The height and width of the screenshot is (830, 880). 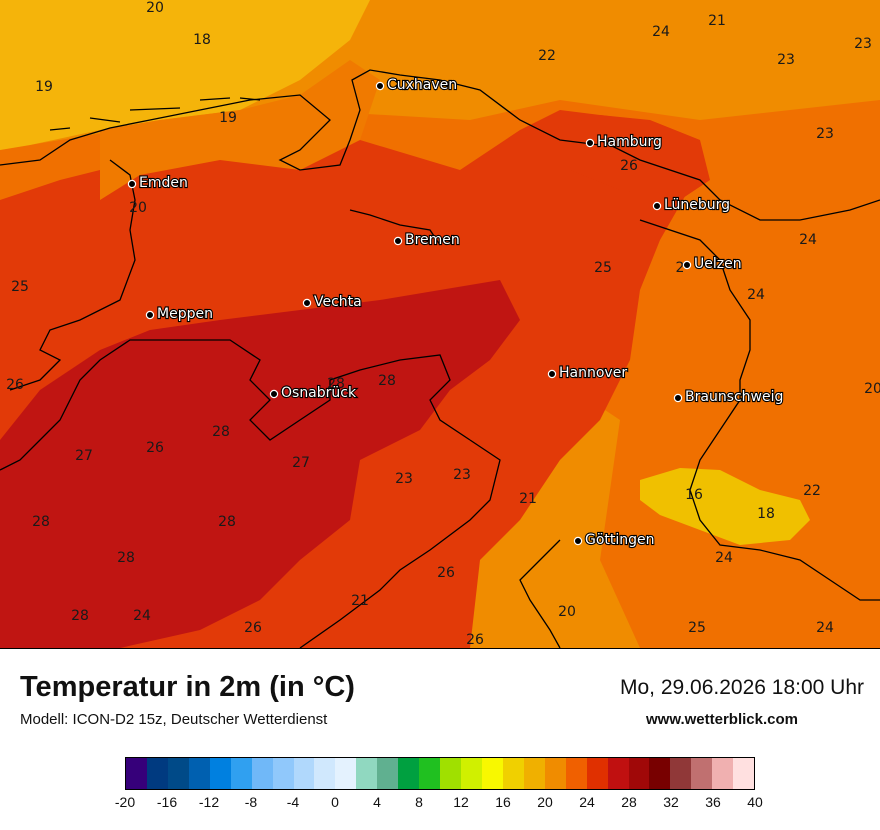 What do you see at coordinates (528, 499) in the screenshot?
I see `temperature-value-label: 21` at bounding box center [528, 499].